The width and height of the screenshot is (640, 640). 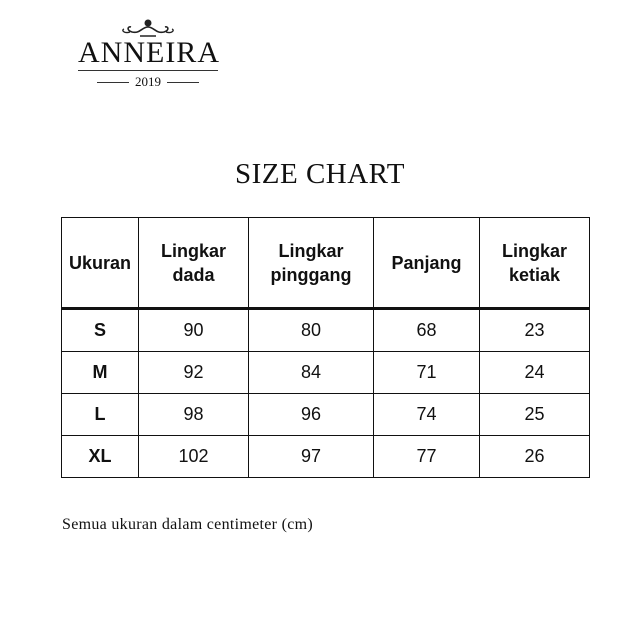 What do you see at coordinates (148, 28) in the screenshot?
I see `ornament-icon` at bounding box center [148, 28].